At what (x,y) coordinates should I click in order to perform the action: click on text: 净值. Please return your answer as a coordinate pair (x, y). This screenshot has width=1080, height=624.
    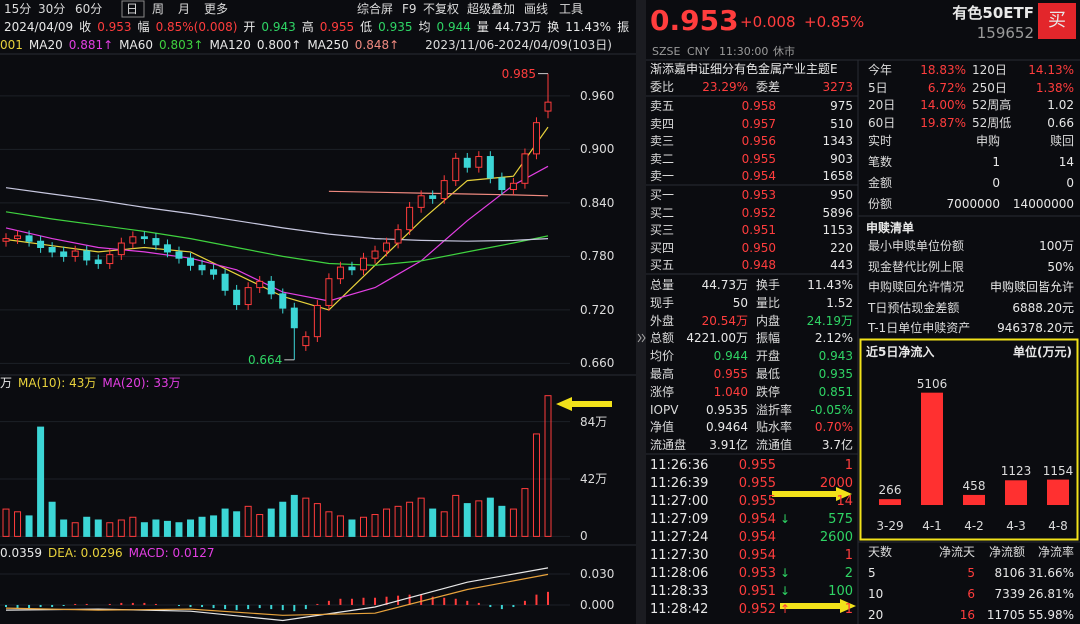
    Looking at the image, I should click on (662, 427).